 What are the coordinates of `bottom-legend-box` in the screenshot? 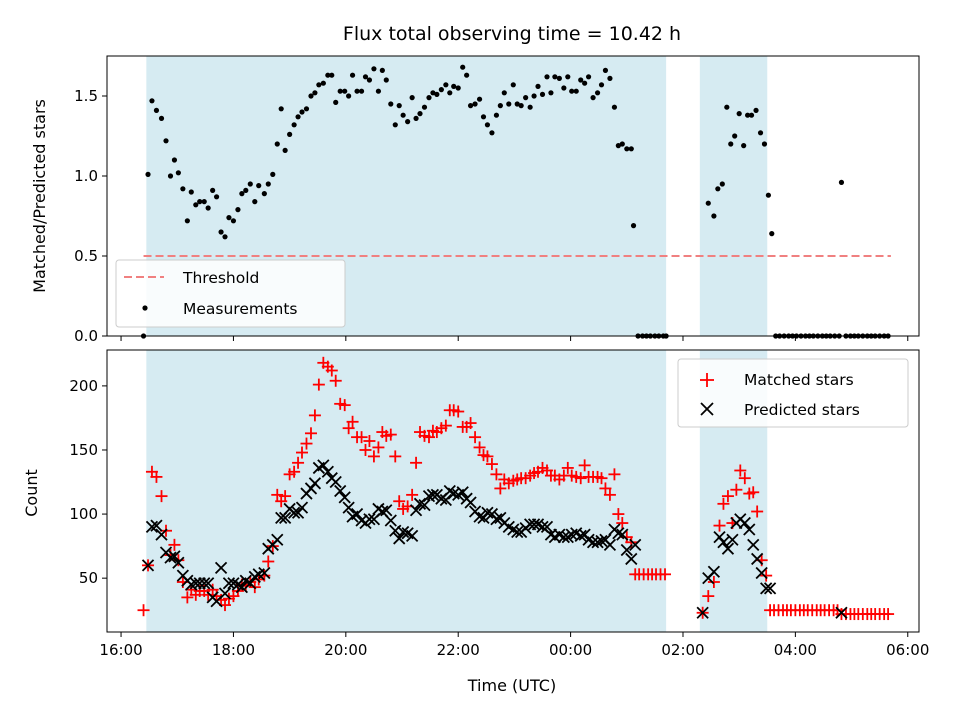 It's located at (793, 393).